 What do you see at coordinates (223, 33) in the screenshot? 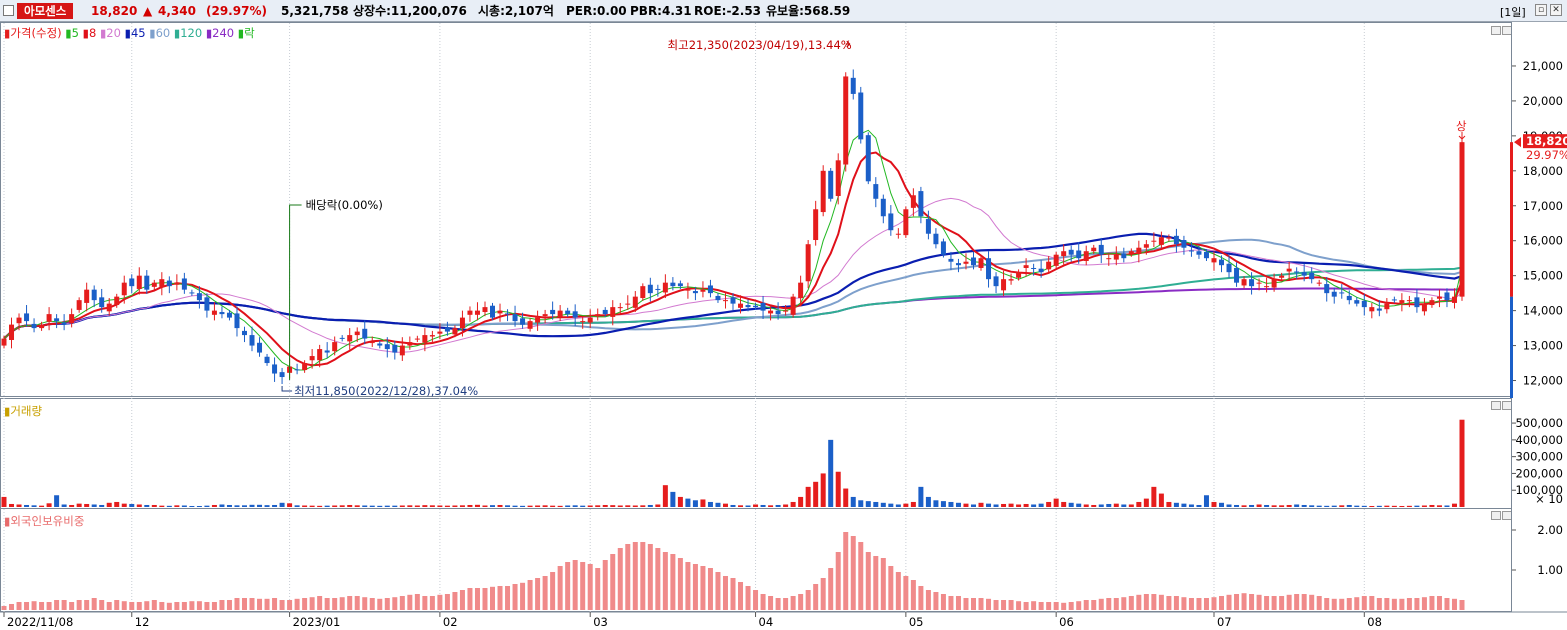
I see `legend-ma240: 240` at bounding box center [223, 33].